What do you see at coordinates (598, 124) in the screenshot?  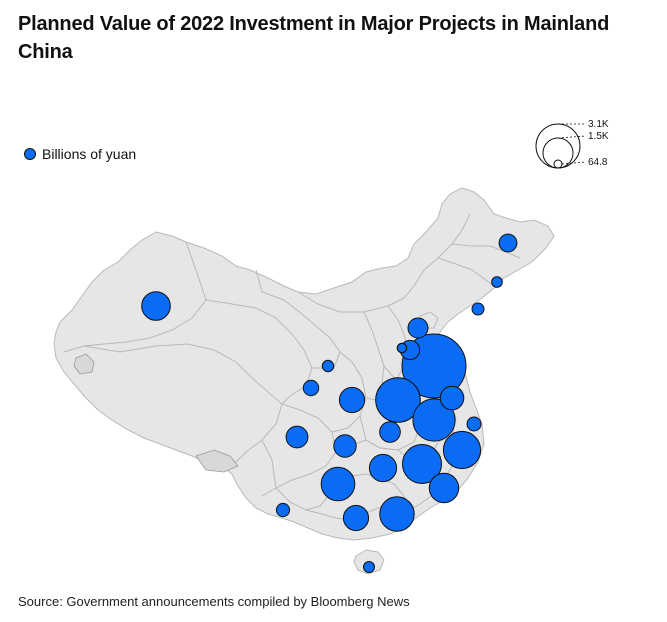 I see `size-key-large-label: 3.1K` at bounding box center [598, 124].